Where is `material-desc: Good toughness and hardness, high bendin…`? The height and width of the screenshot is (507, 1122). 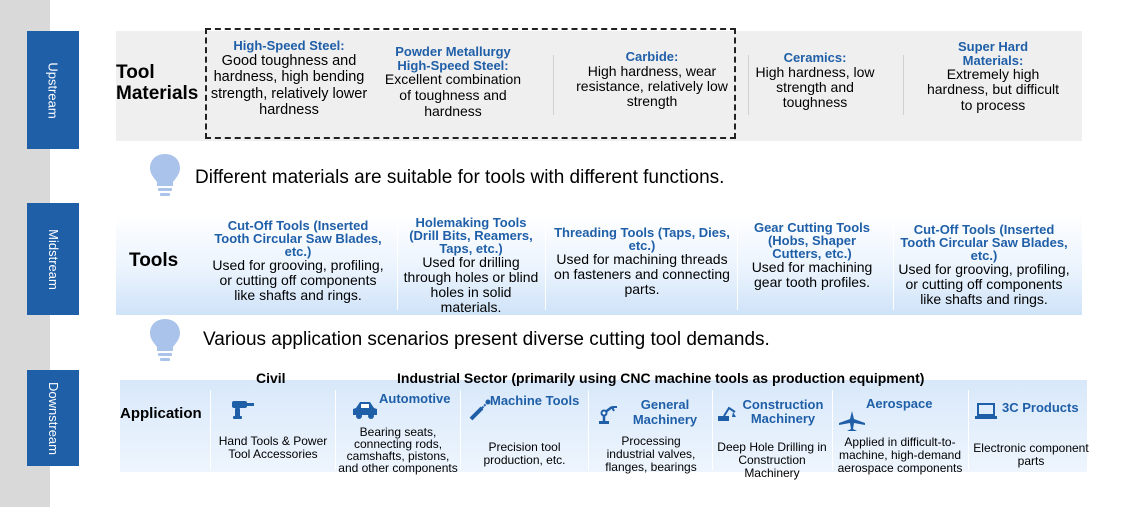
material-desc: Good toughness and hardness, high bendin… is located at coordinates (289, 85).